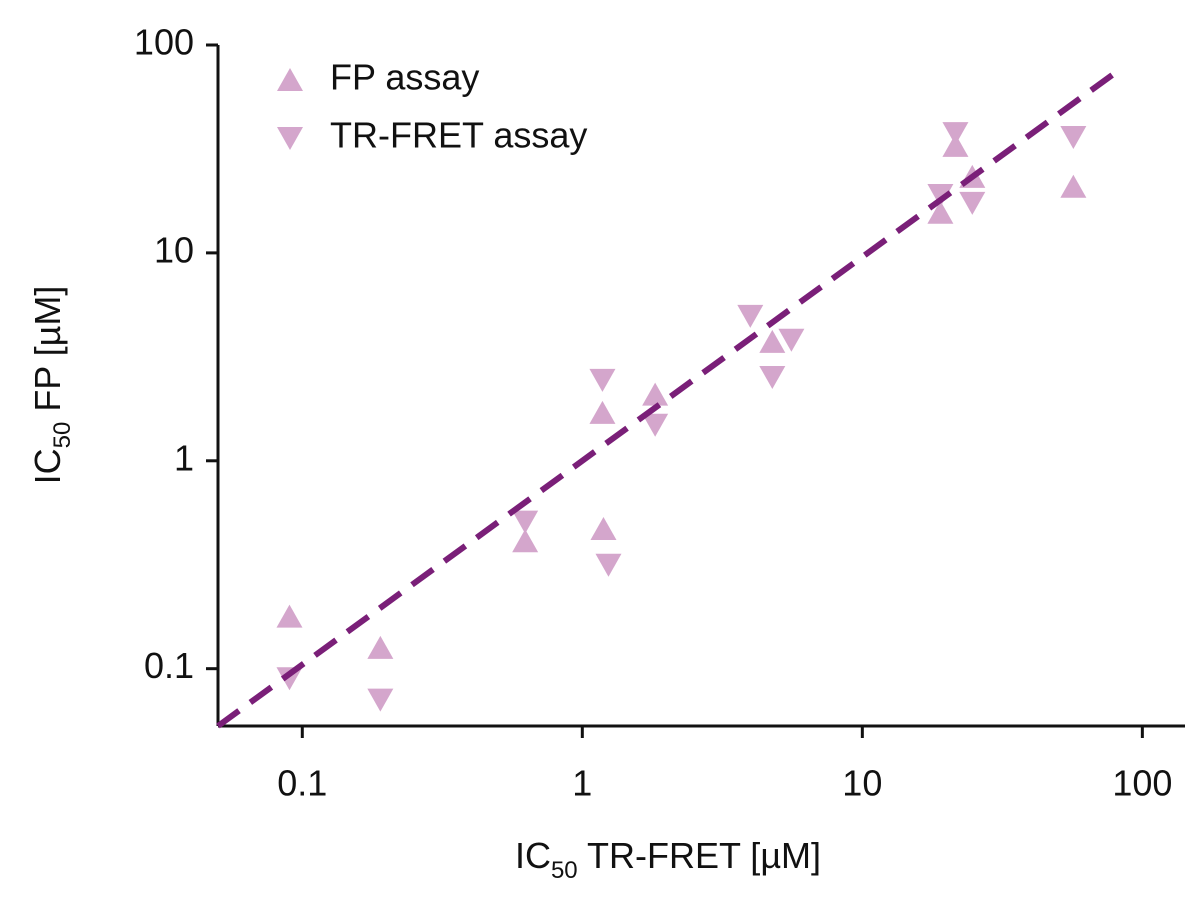  Describe the element at coordinates (458, 135) in the screenshot. I see `legend-label: TR-FRET assay` at that location.